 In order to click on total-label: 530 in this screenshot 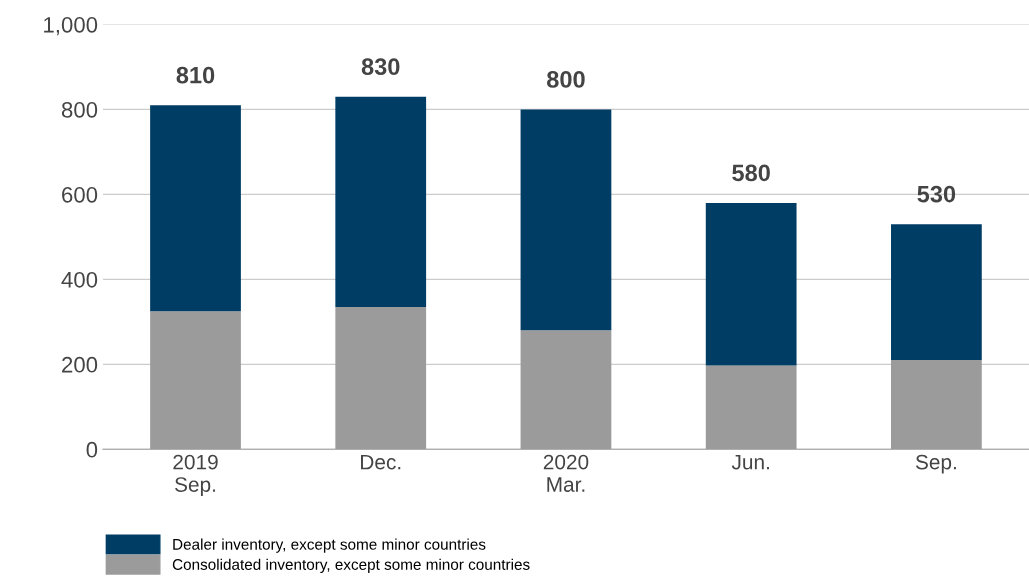, I will do `click(936, 194)`.